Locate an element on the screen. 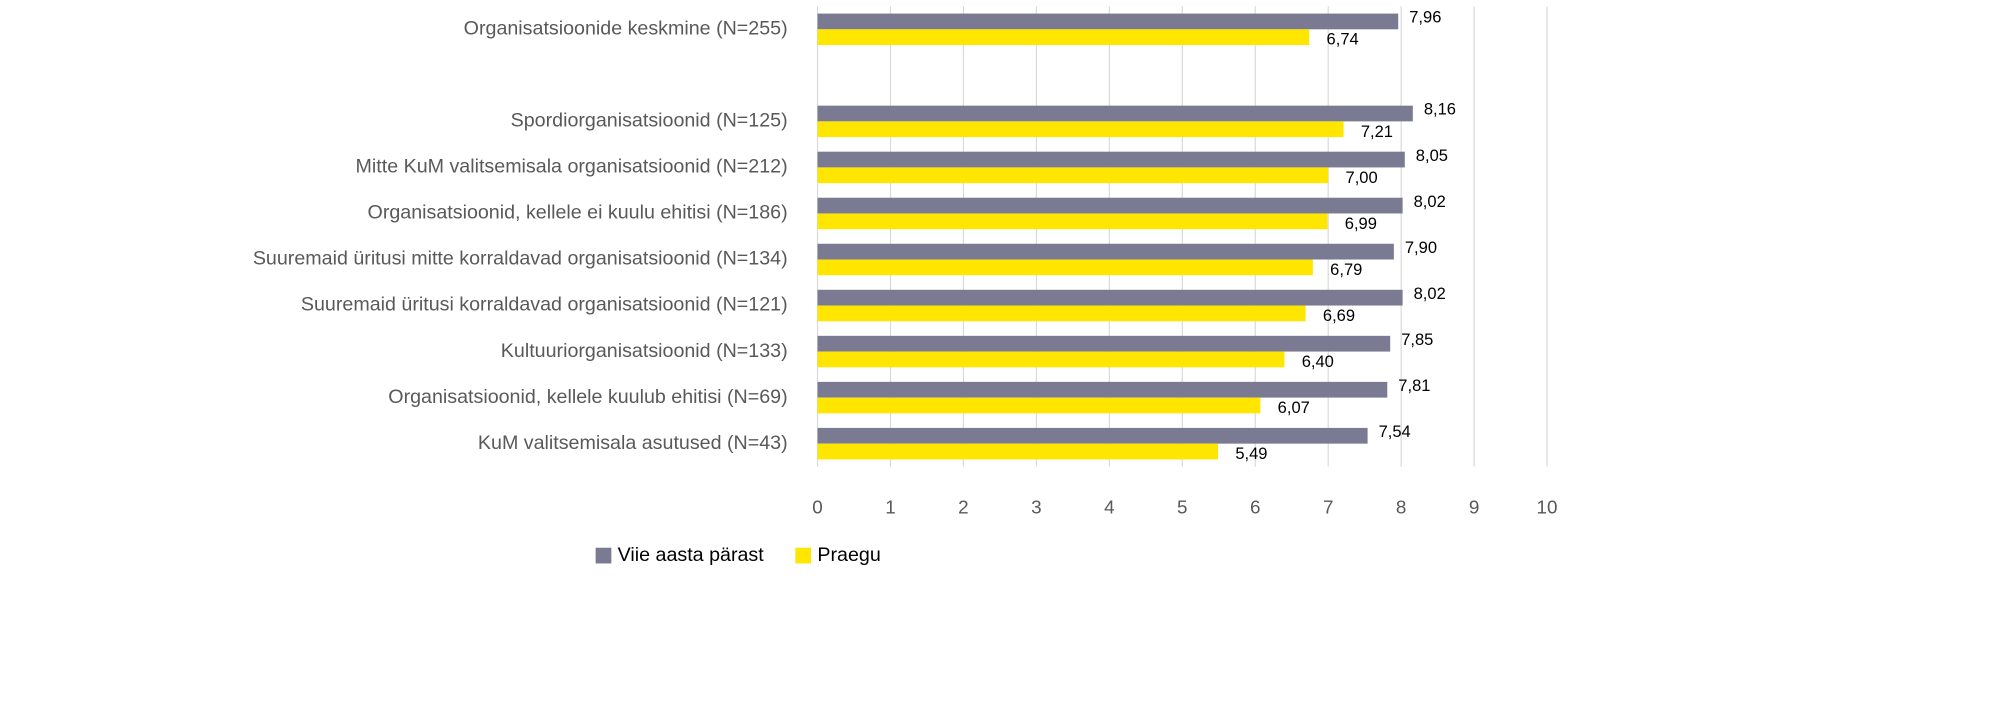  value-label: 6,99 is located at coordinates (1361, 223).